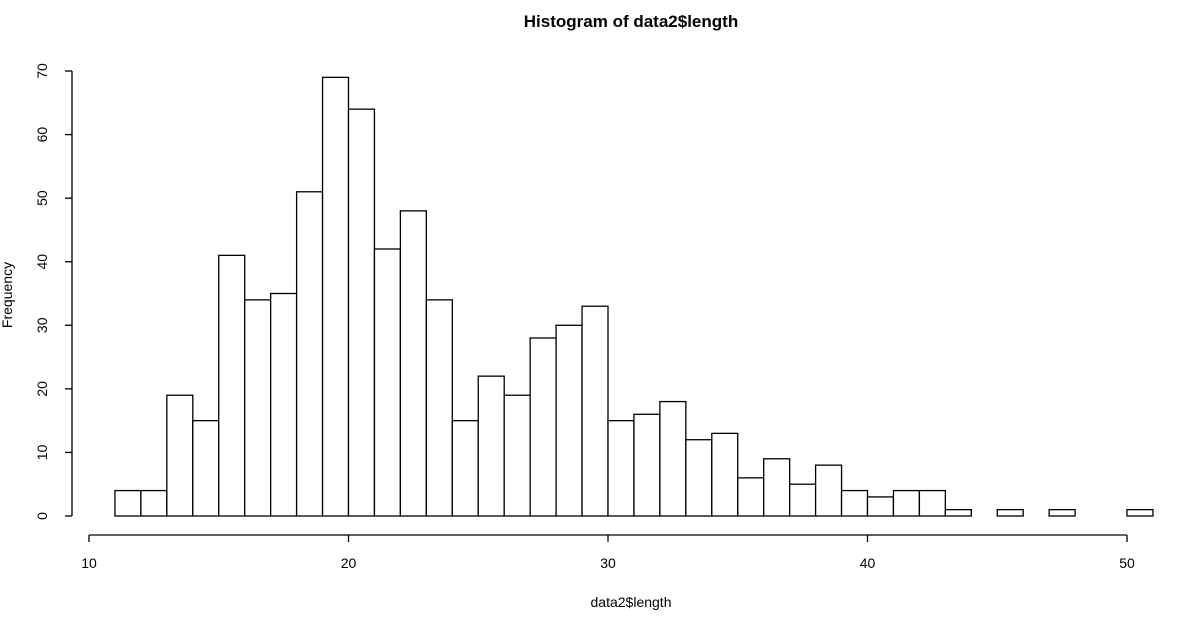 The height and width of the screenshot is (623, 1197). I want to click on y-tick-label: 10, so click(42, 452).